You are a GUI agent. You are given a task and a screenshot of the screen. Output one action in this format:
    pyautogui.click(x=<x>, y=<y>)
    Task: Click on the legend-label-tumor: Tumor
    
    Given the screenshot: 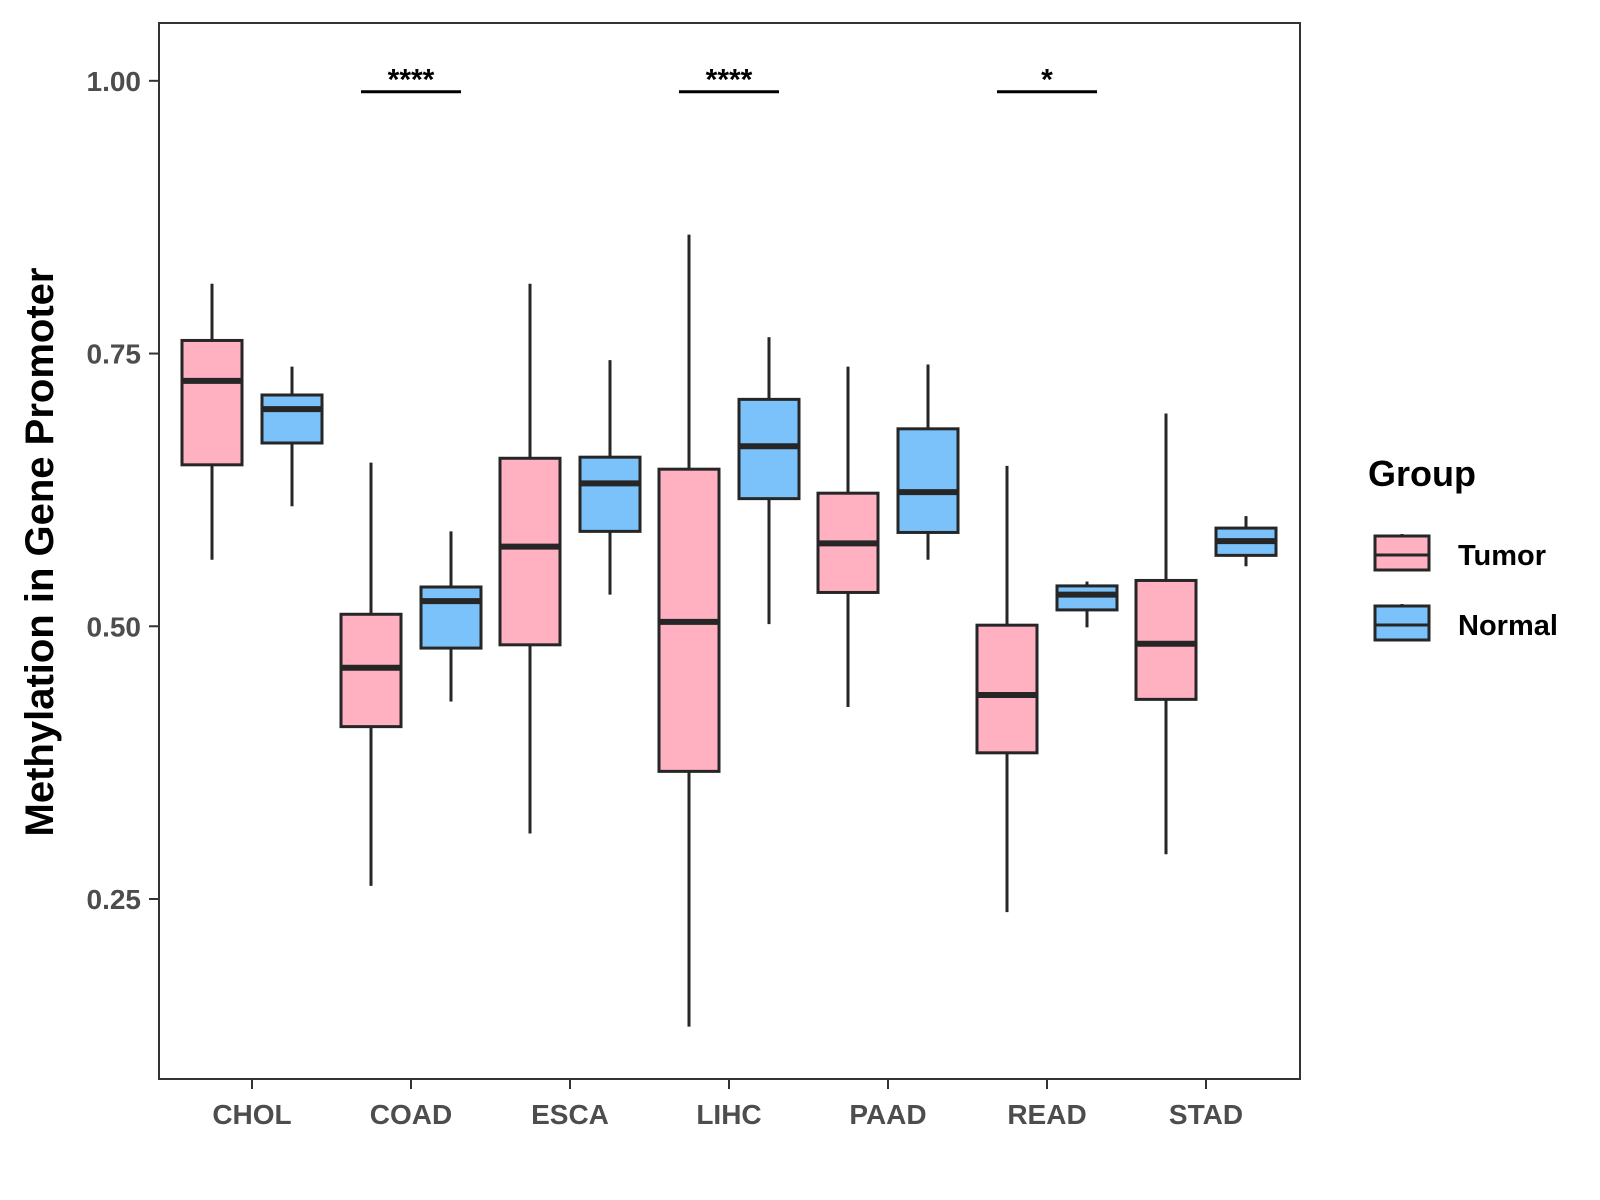 What is the action you would take?
    pyautogui.click(x=1502, y=556)
    